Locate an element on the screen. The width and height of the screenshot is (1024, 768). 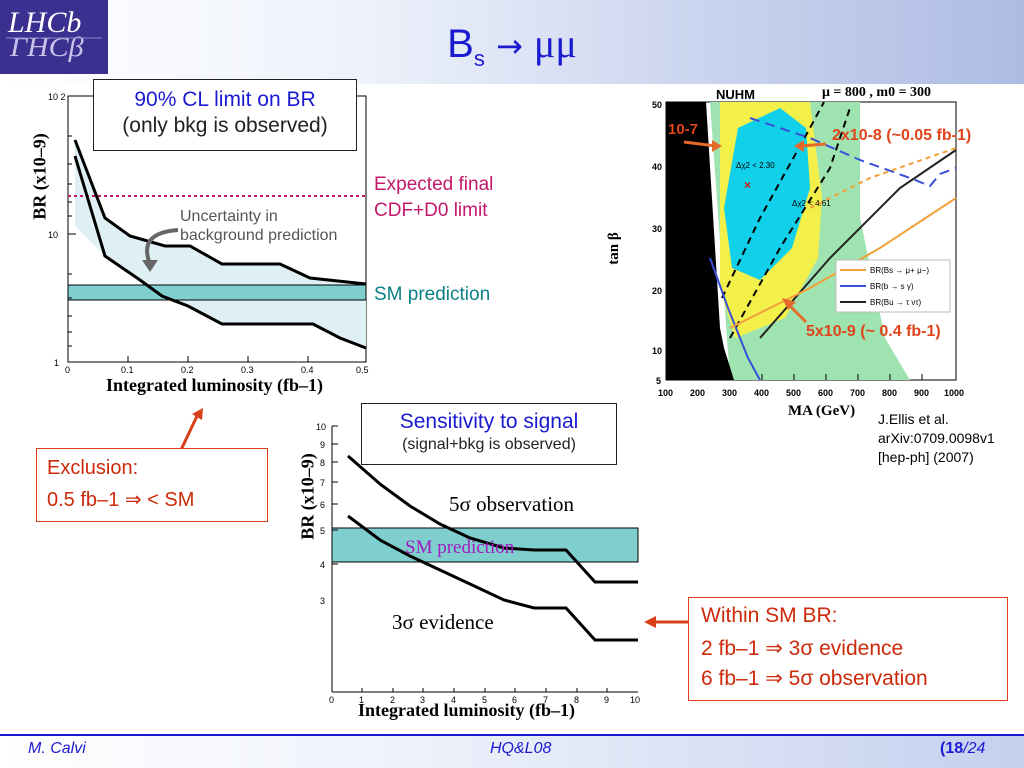
within-line2: 2 fb–1 ⇒ 3σ evidence is located at coordinates (802, 648).